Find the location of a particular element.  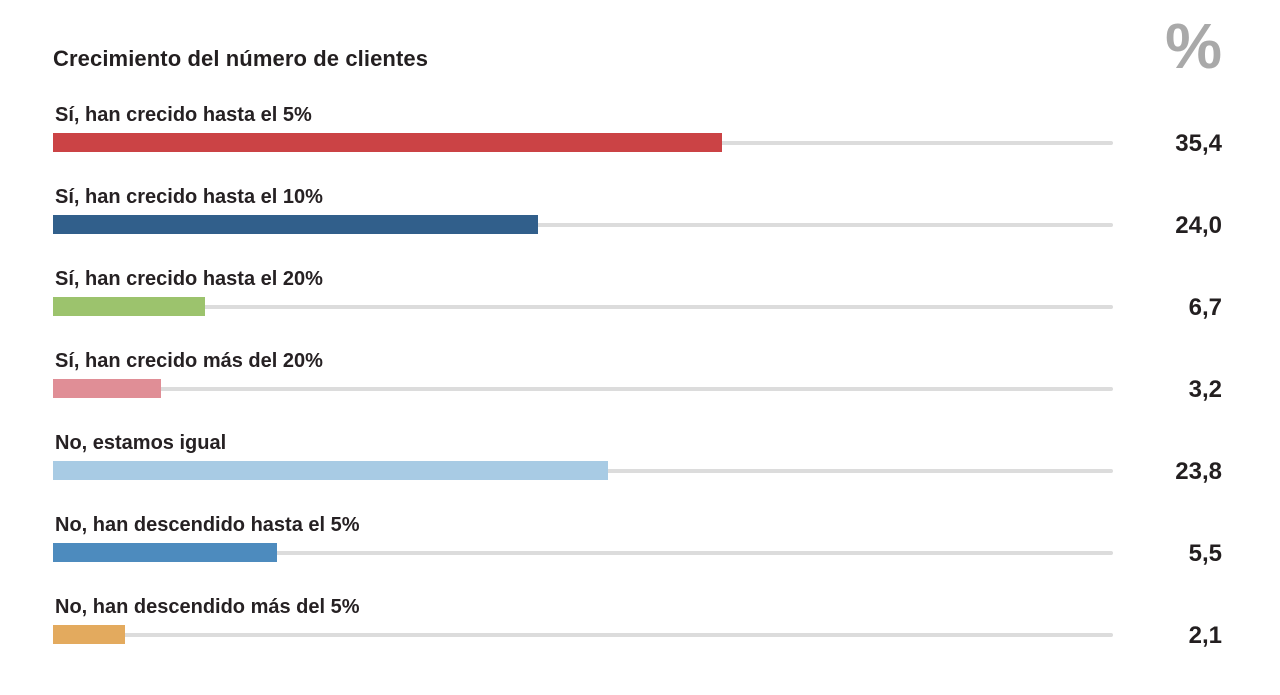

bar-row-label: No, estamos igual is located at coordinates (141, 443).